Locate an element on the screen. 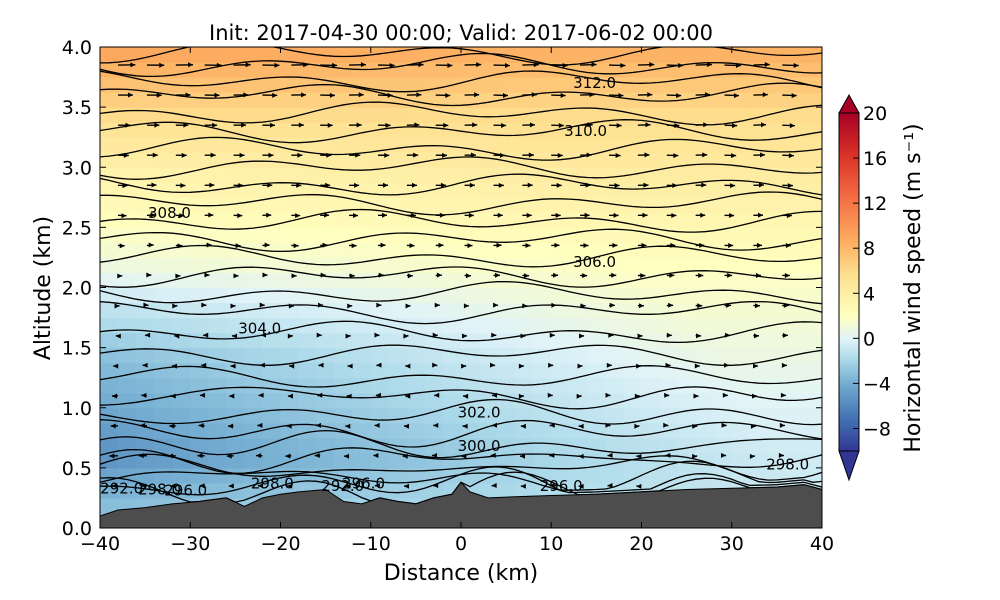  x-tick-label: 40 is located at coordinates (822, 544).